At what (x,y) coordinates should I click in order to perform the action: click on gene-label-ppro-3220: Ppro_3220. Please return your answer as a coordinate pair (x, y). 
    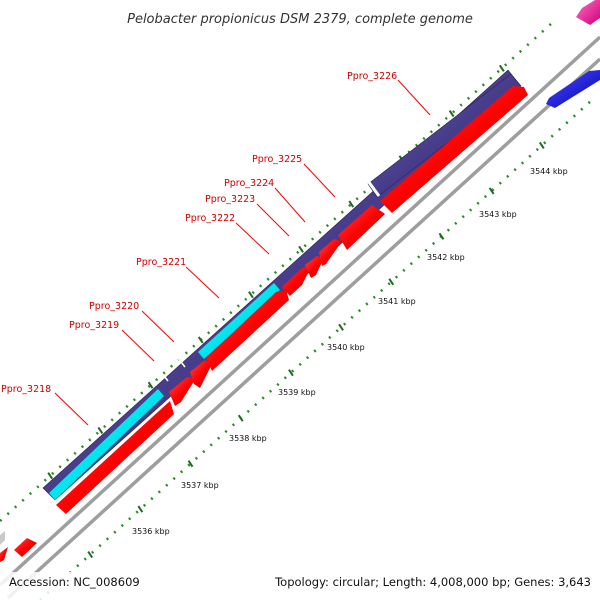
    Looking at the image, I should click on (114, 306).